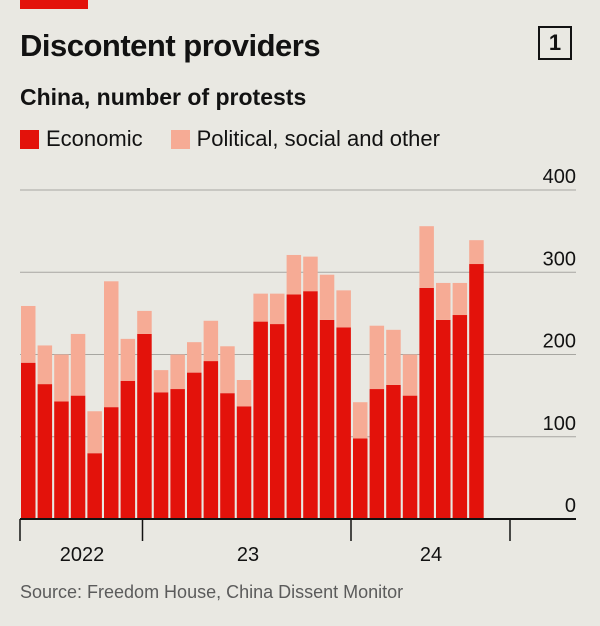  I want to click on x-tick-label-24: 24, so click(431, 555).